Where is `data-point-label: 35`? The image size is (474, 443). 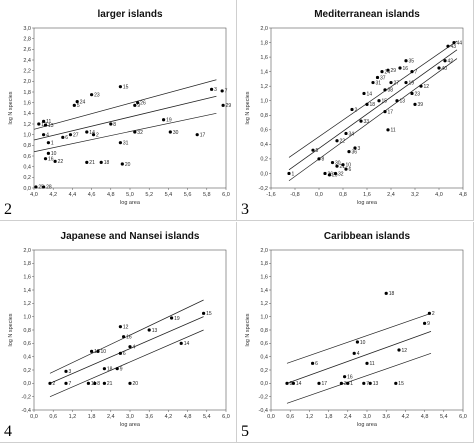 data-point-label: 35 is located at coordinates (412, 62).